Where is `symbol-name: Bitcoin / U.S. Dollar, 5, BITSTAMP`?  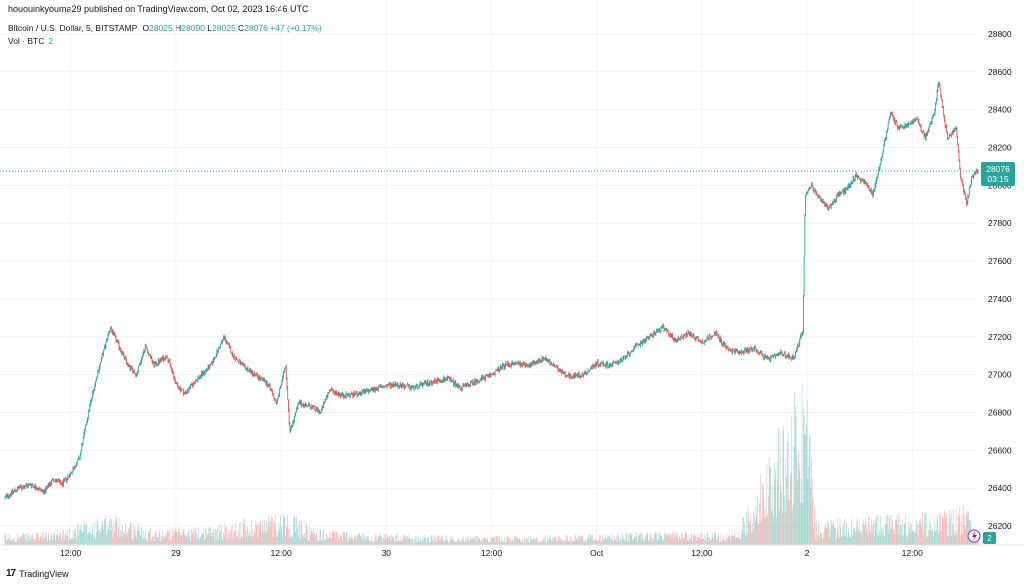 symbol-name: Bitcoin / U.S. Dollar, 5, BITSTAMP is located at coordinates (73, 28).